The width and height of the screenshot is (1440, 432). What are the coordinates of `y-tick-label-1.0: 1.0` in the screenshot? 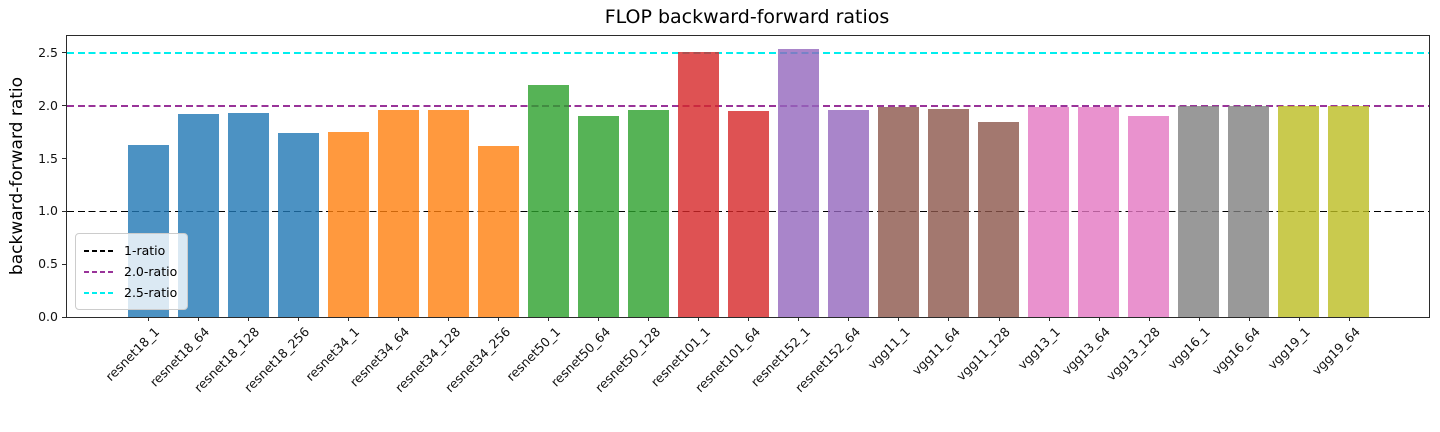 It's located at (48, 211).